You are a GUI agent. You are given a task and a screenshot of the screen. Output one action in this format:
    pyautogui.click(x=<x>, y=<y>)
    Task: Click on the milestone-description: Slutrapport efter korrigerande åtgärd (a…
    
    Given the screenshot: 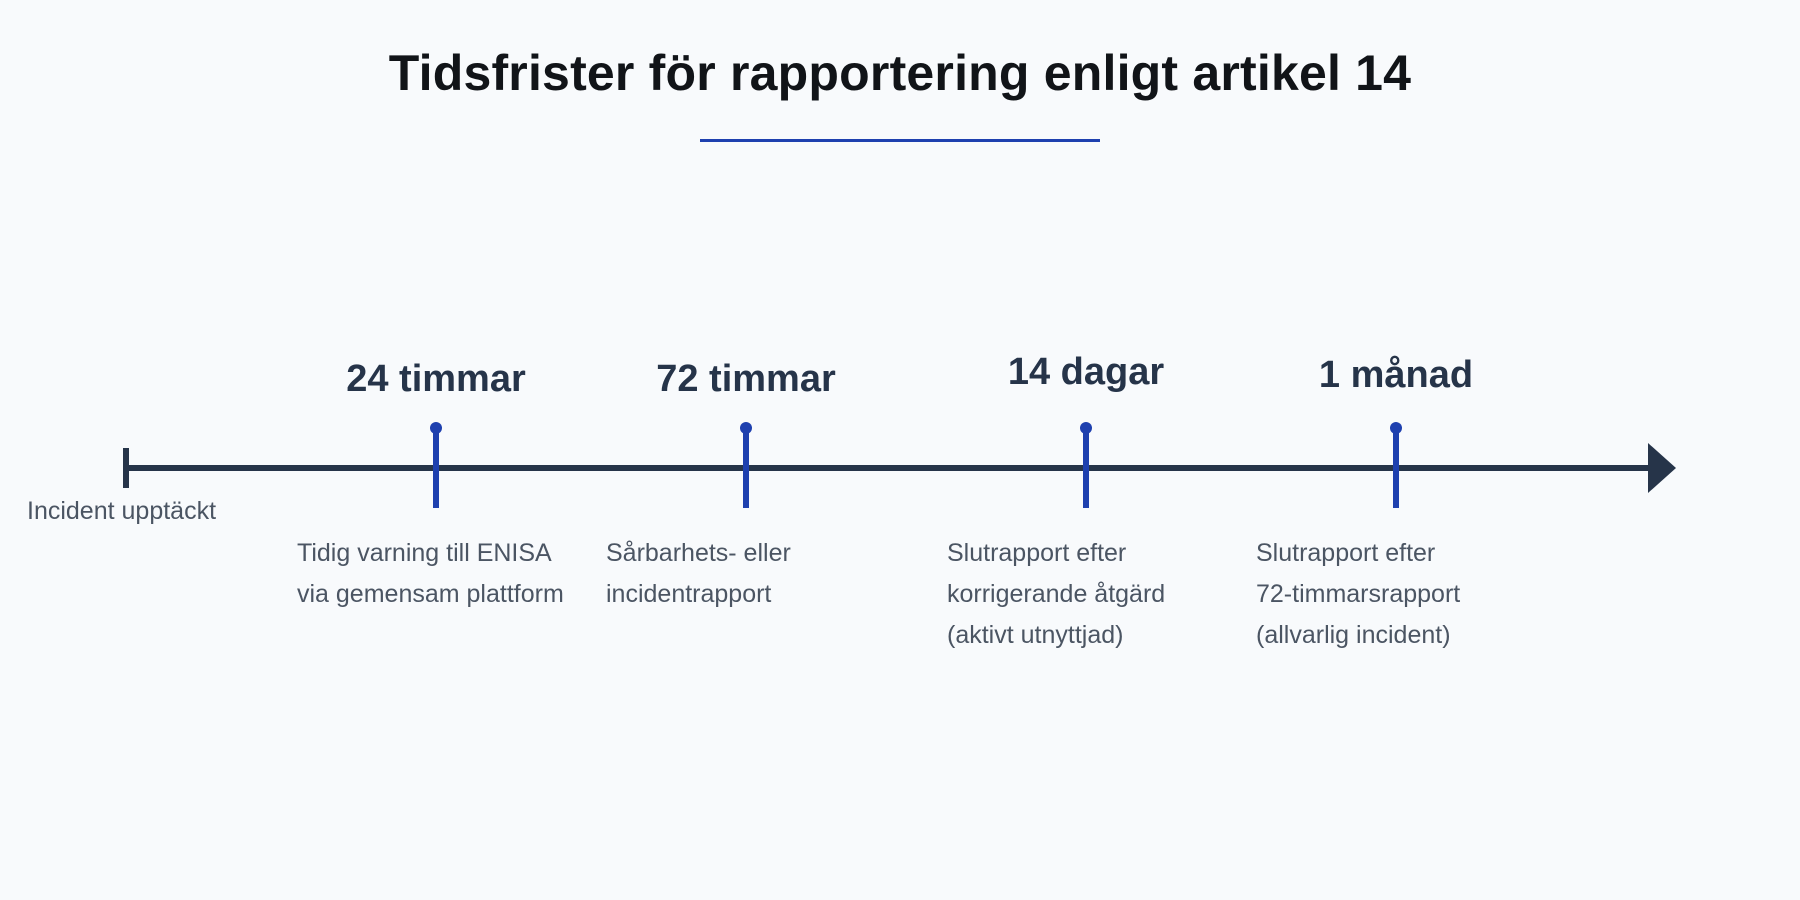 What is the action you would take?
    pyautogui.click(x=1056, y=594)
    